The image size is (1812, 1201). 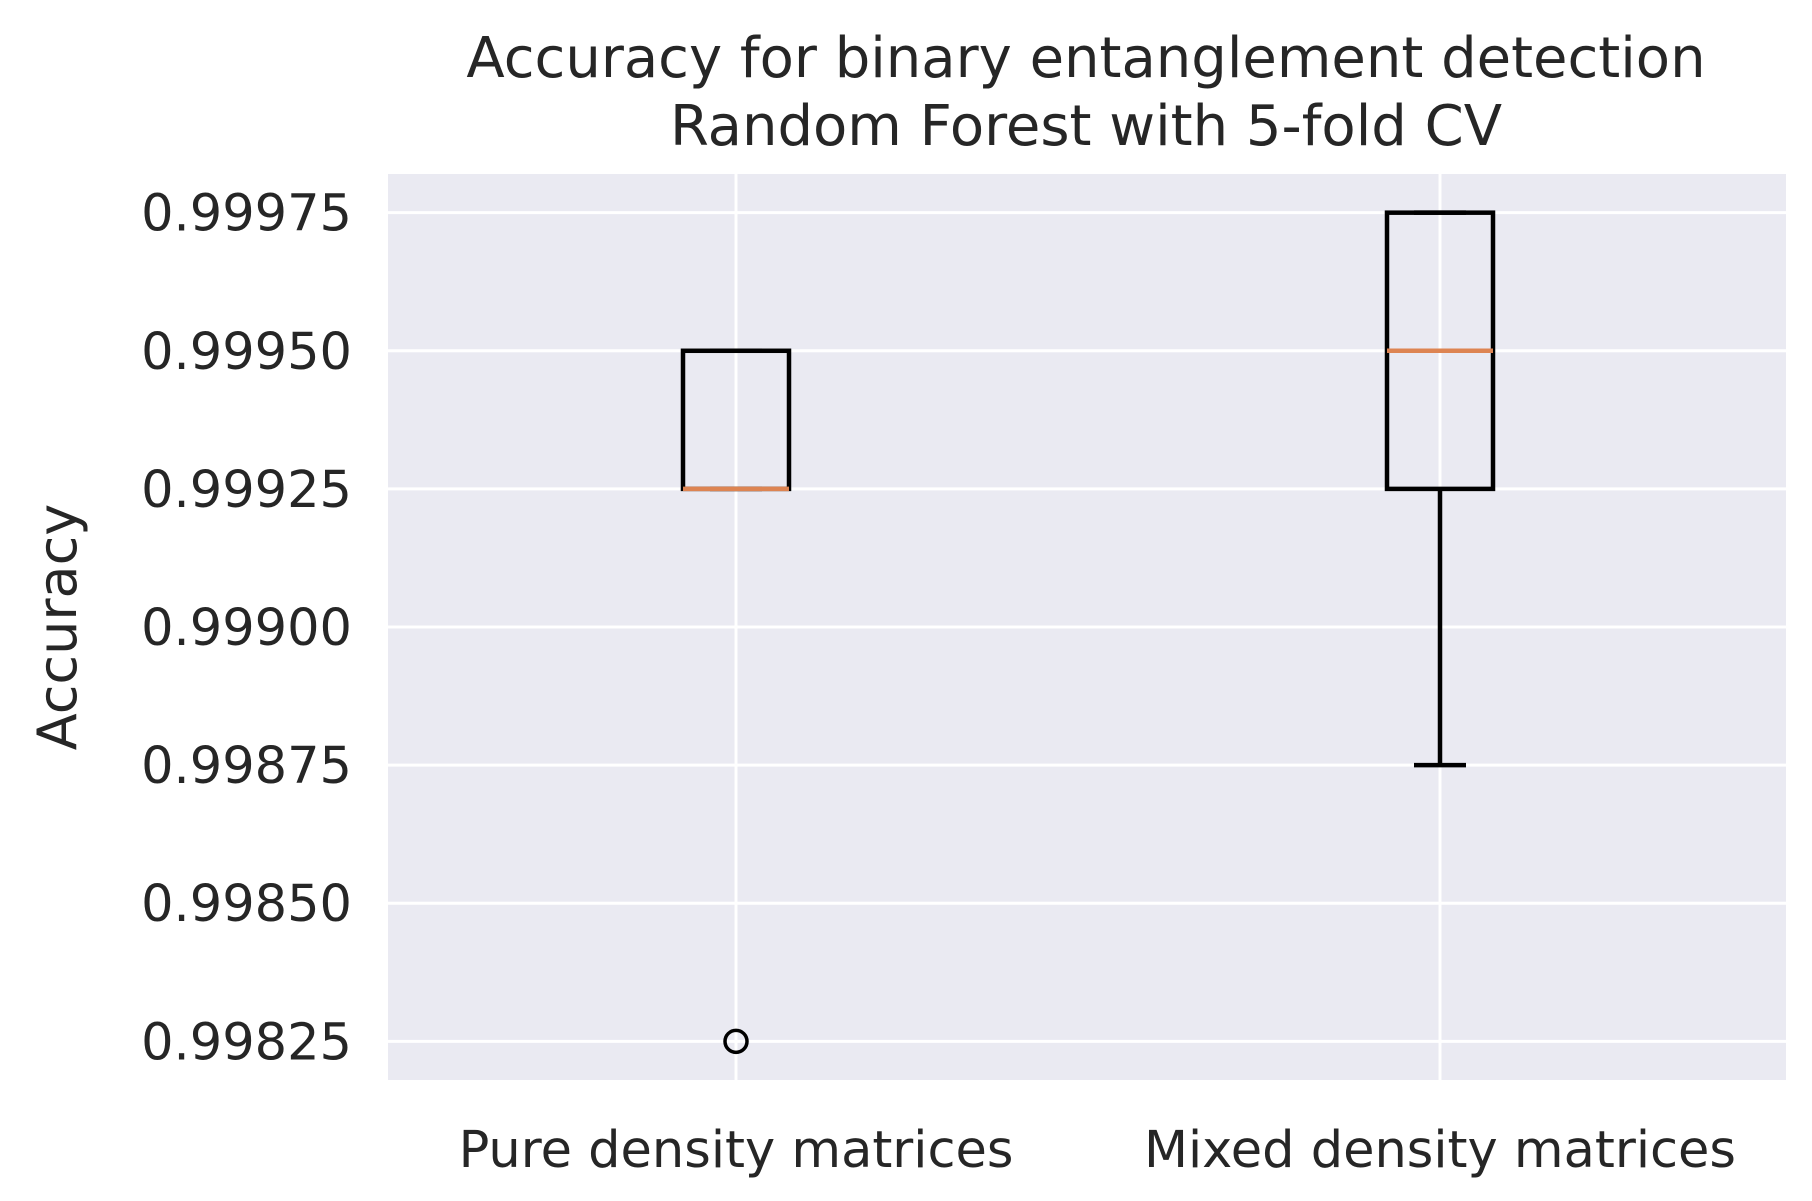 I want to click on y-tick-label: 0.99925, so click(x=246, y=490).